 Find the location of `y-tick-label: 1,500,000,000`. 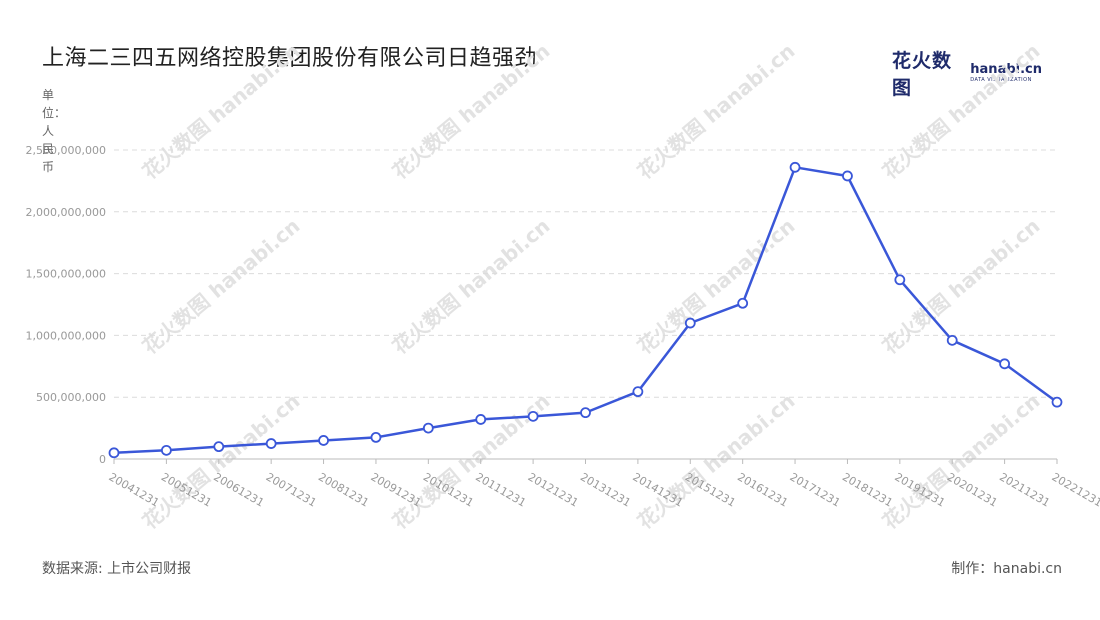

y-tick-label: 1,500,000,000 is located at coordinates (66, 274).